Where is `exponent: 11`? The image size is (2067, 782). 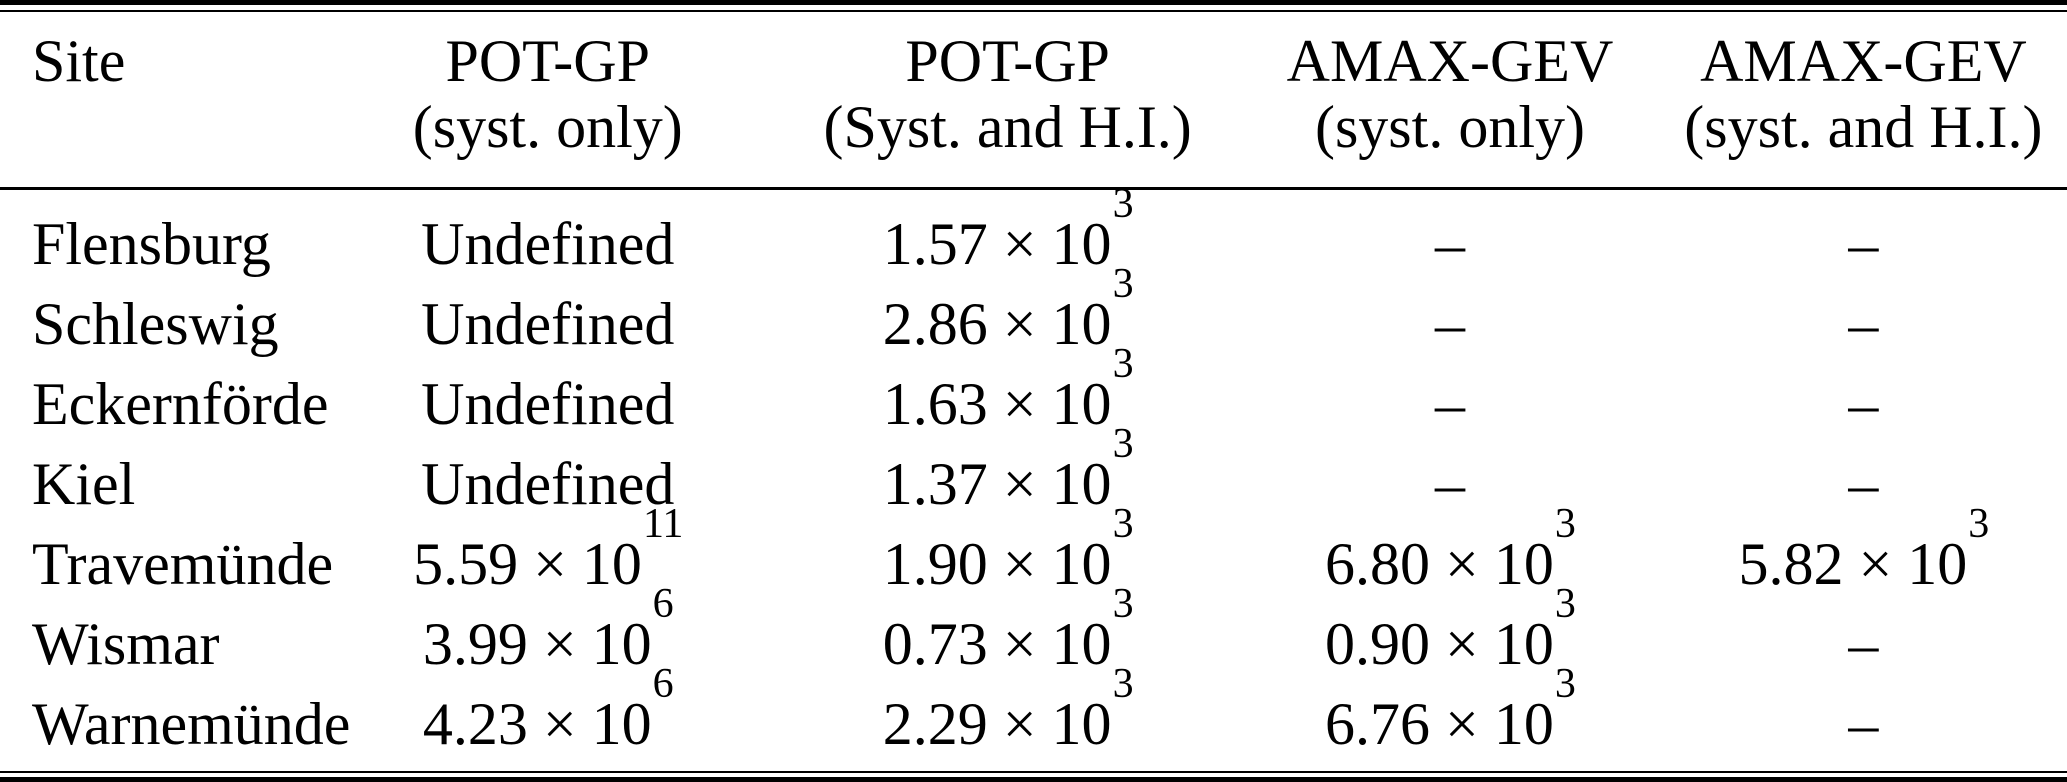
exponent: 11 is located at coordinates (663, 524).